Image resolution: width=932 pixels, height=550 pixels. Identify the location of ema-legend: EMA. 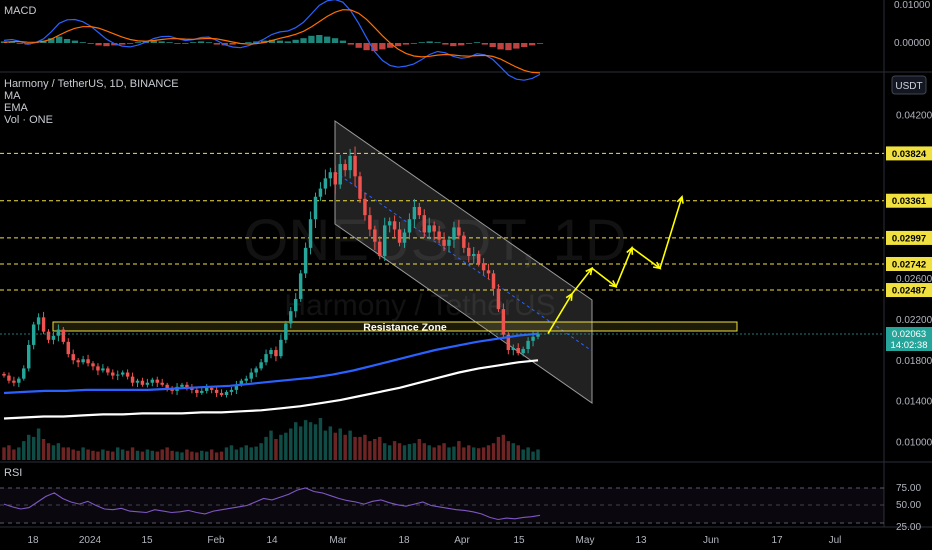
(16, 108).